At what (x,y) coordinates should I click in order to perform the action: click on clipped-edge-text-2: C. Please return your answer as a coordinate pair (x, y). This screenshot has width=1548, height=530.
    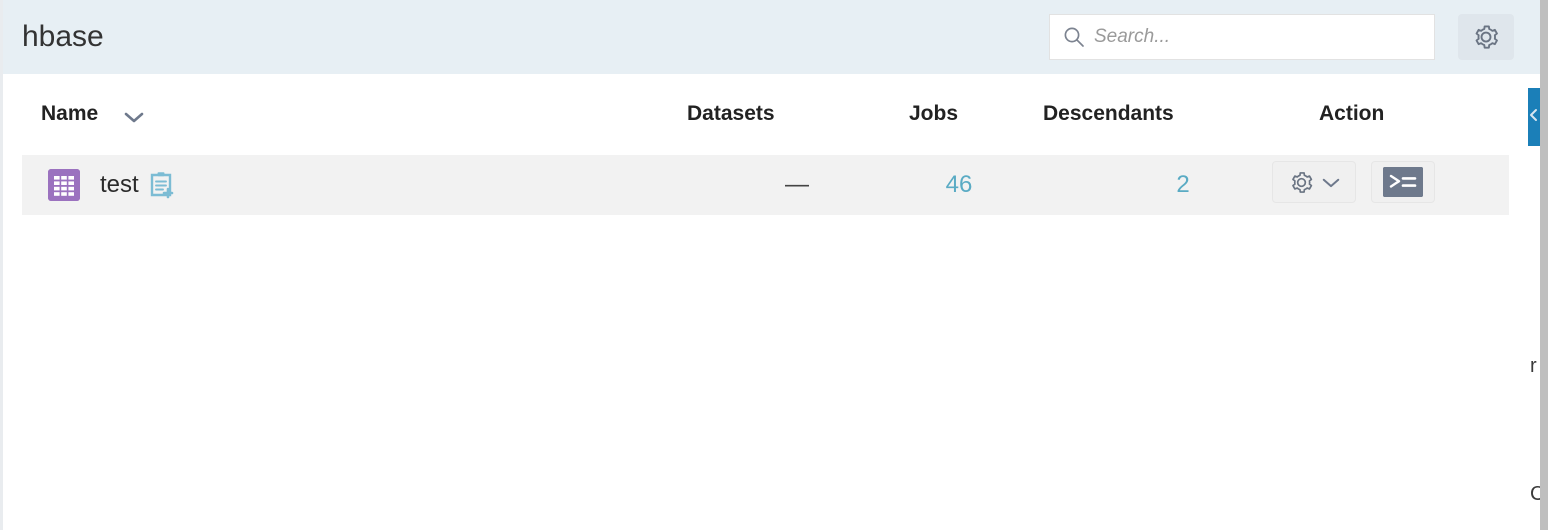
    Looking at the image, I should click on (1535, 494).